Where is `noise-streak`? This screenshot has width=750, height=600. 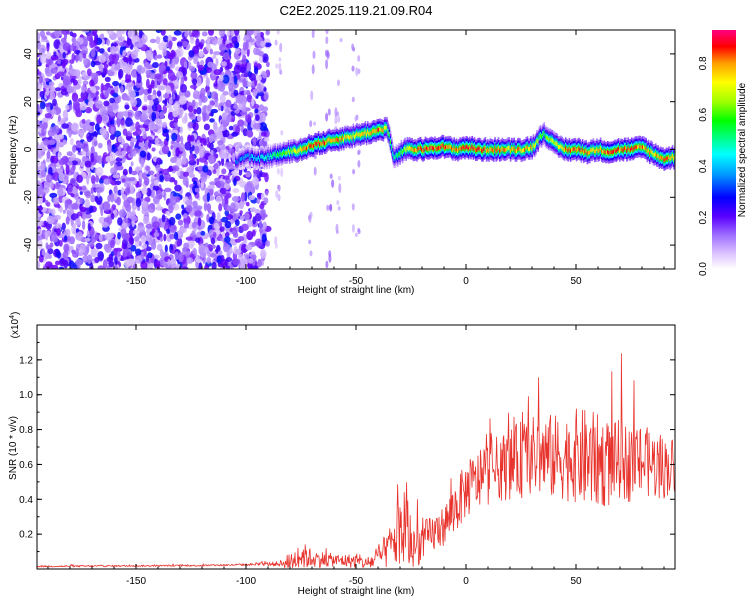
noise-streak is located at coordinates (341, 40).